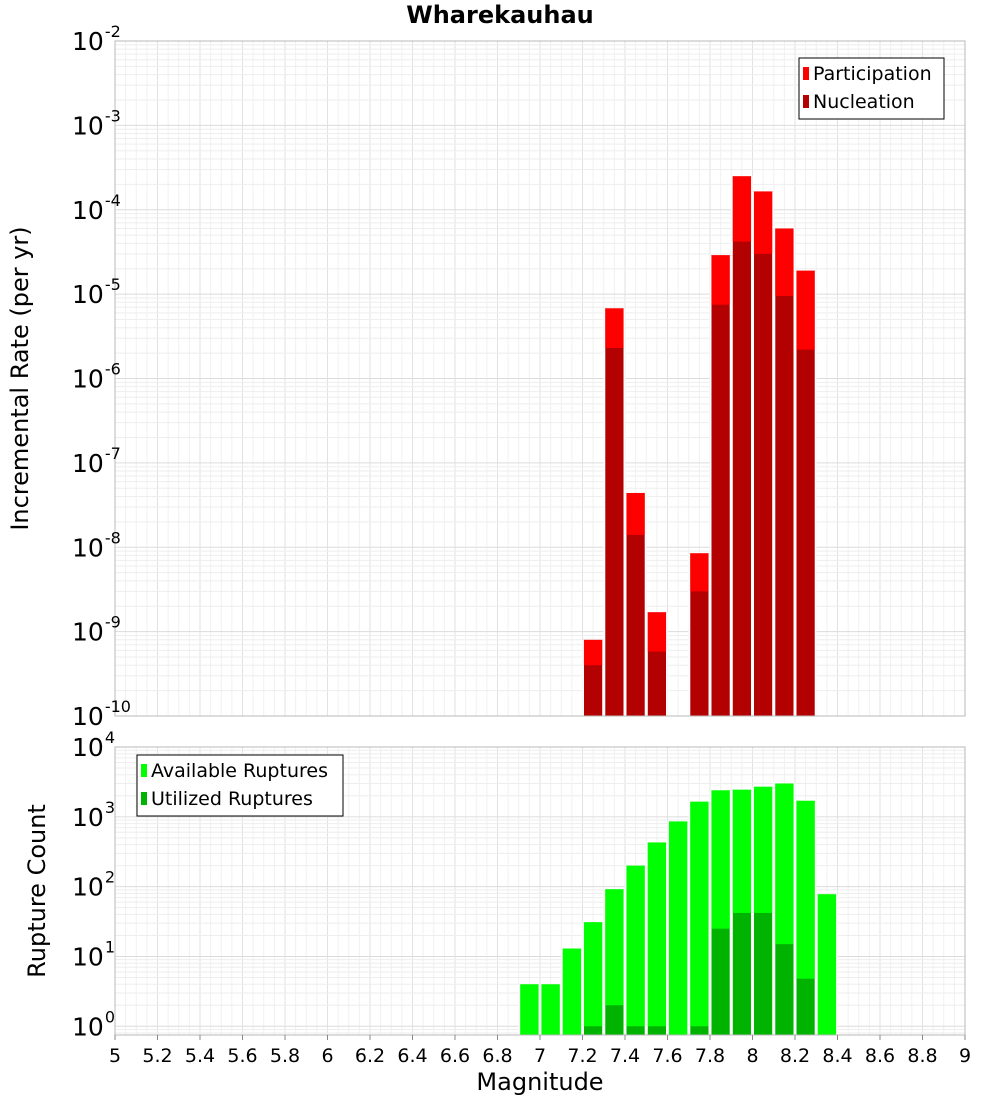 This screenshot has width=1000, height=1100. Describe the element at coordinates (582, 1056) in the screenshot. I see `x-tick-label: 7.2` at that location.